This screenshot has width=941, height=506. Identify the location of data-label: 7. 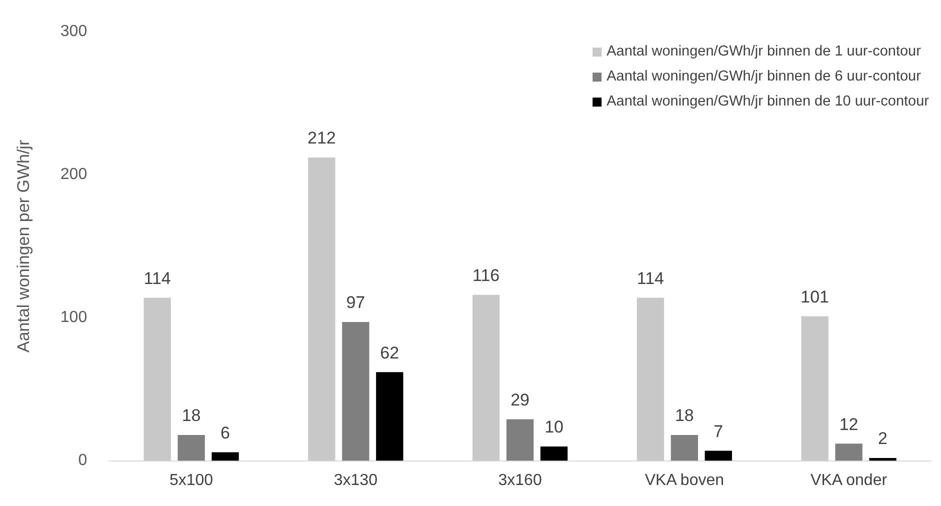
(719, 431).